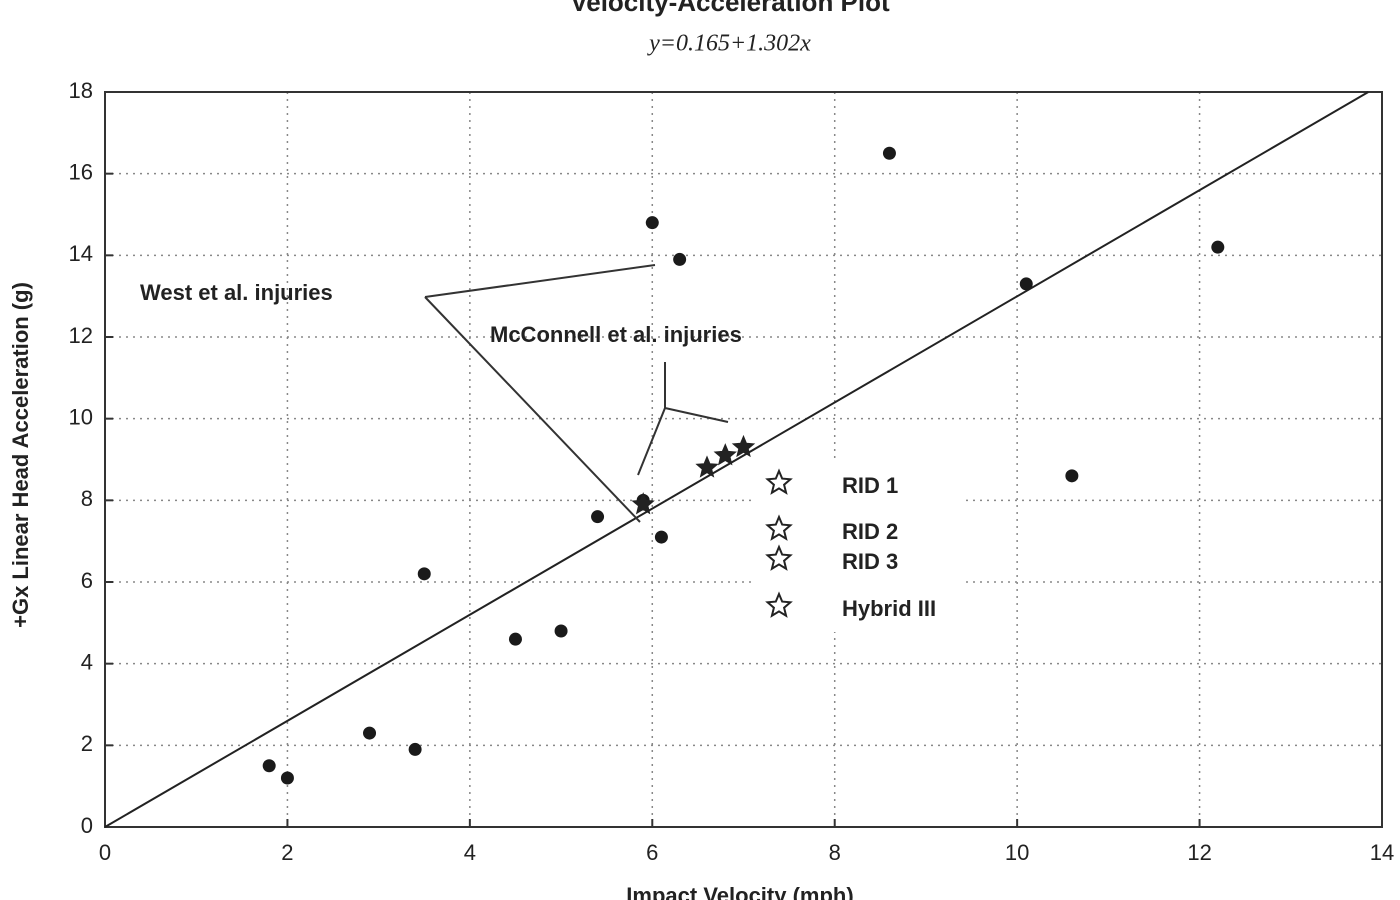 Image resolution: width=1400 pixels, height=900 pixels. Describe the element at coordinates (1382, 852) in the screenshot. I see `x-tick-label: 14` at that location.